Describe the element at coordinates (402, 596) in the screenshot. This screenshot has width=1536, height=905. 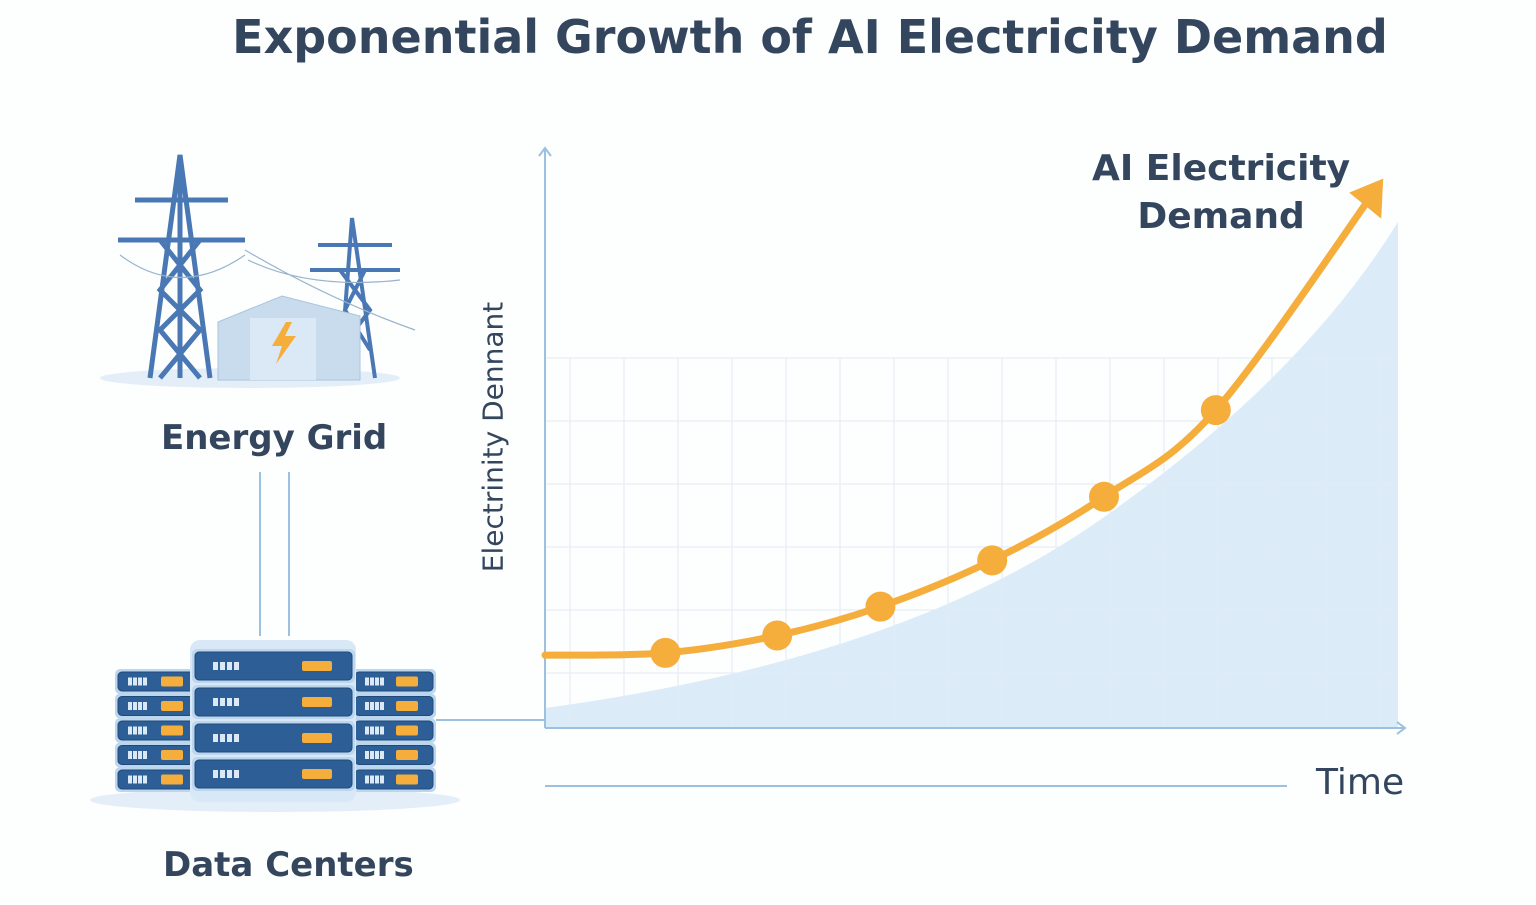
I see `connector-lines` at that location.